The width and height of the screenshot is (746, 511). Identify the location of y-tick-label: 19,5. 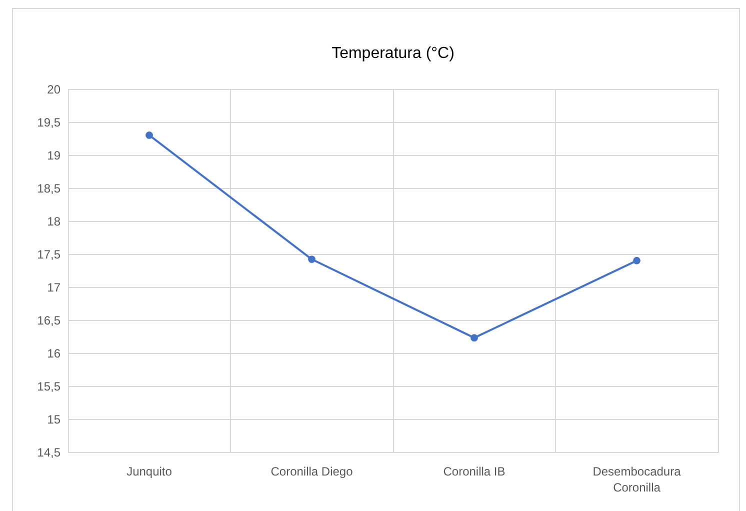
(49, 123).